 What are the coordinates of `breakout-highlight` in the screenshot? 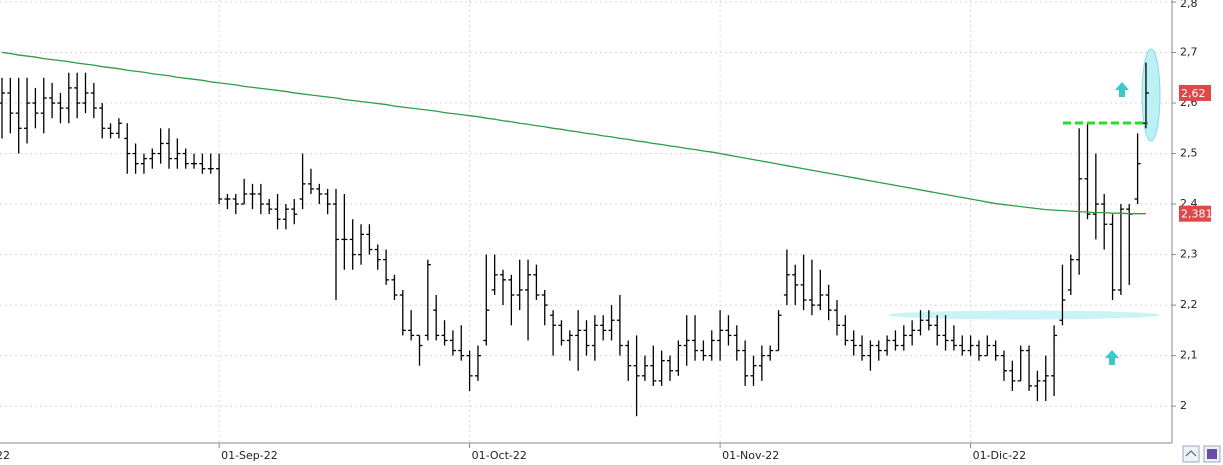 It's located at (1151, 95).